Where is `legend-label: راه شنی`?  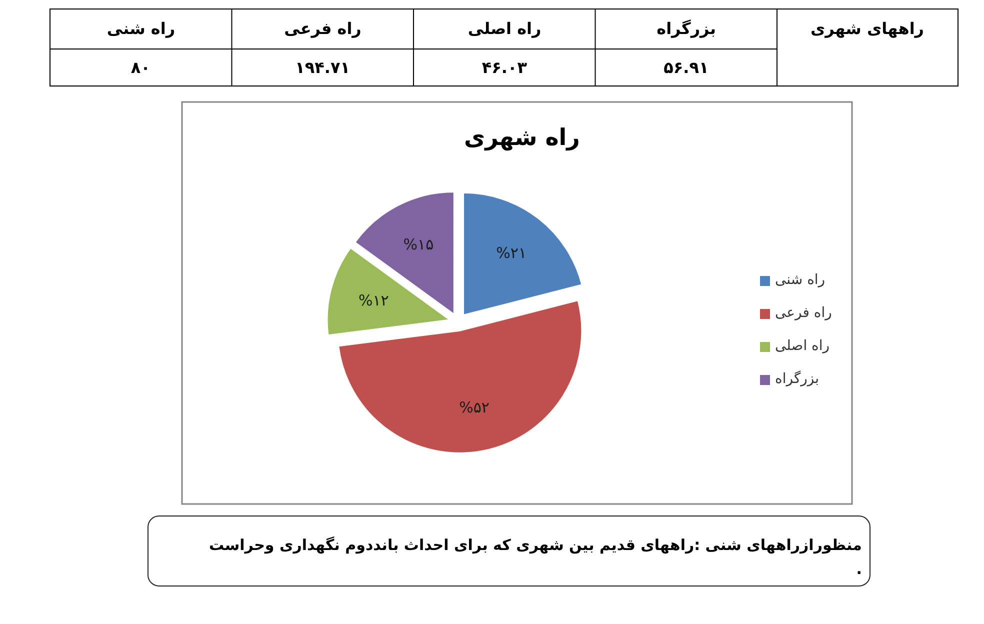 legend-label: راه شنی is located at coordinates (800, 281).